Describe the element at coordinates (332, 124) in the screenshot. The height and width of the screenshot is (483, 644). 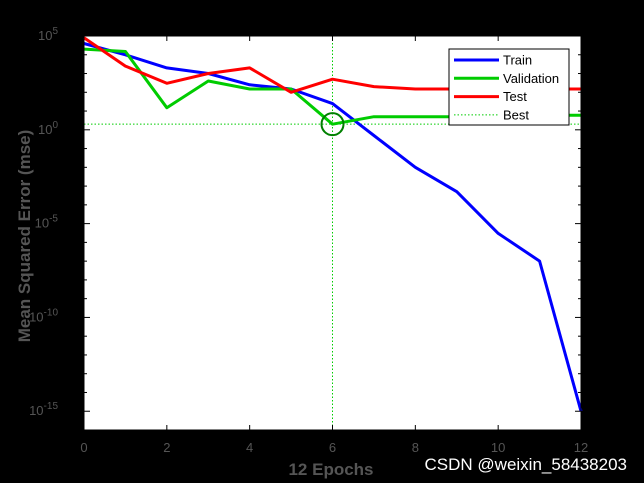
I see `best-point-circle` at that location.